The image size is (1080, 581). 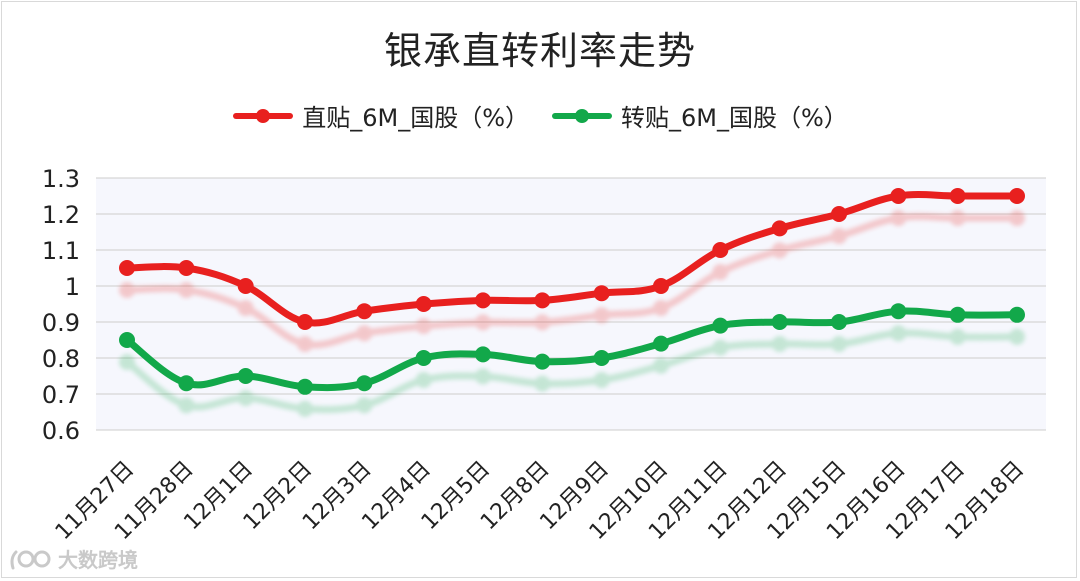 I want to click on y-tick-label: 1.3, so click(x=61, y=179).